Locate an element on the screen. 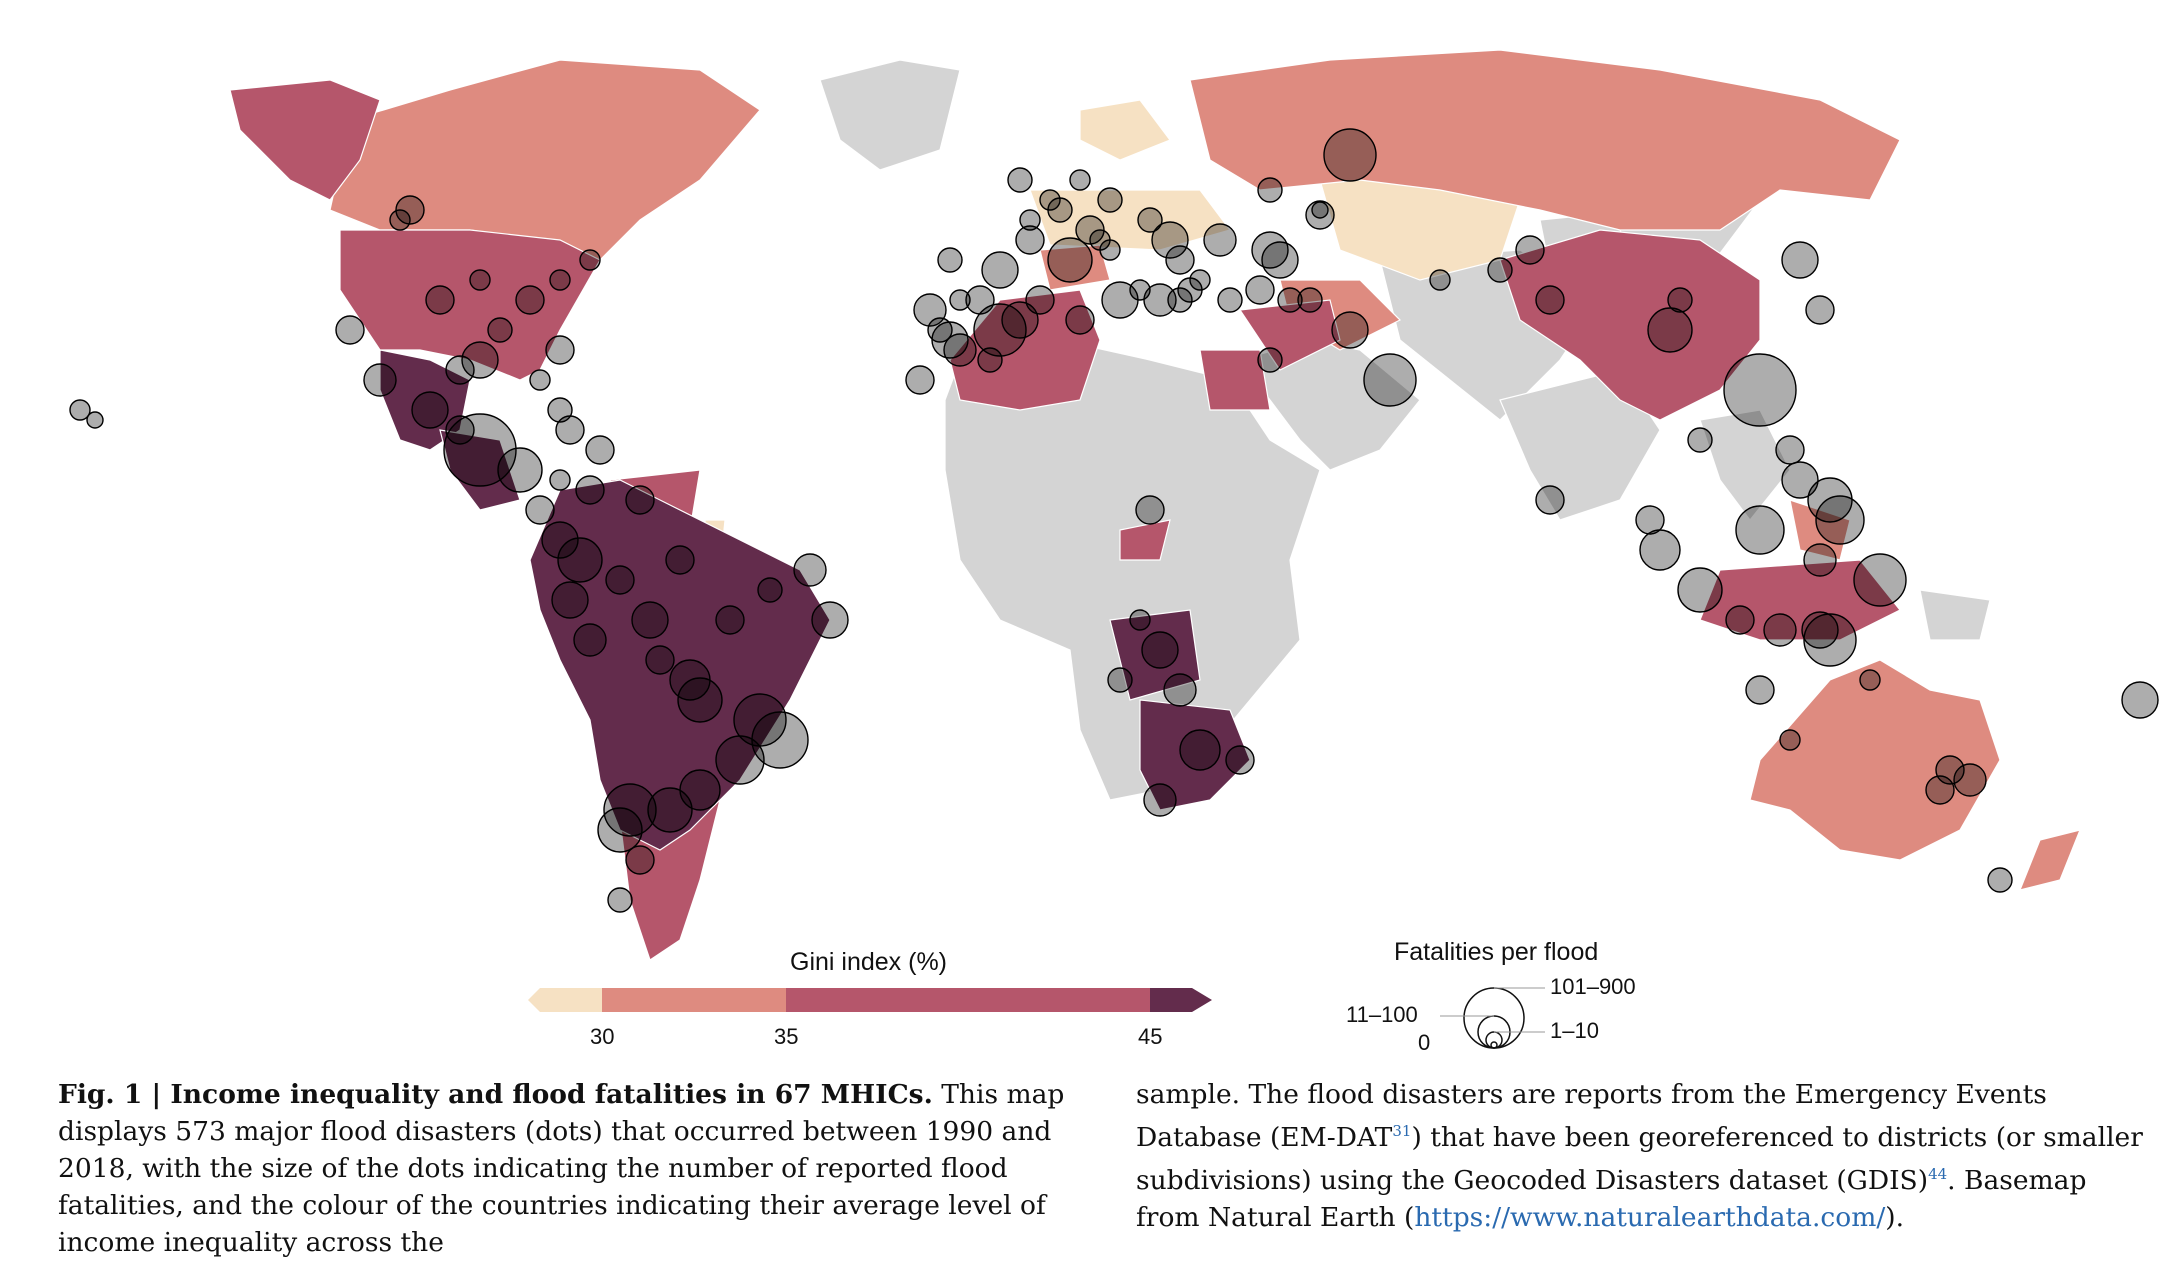 This screenshot has height=1261, width=2172. natural-earth-link: https://www.naturalearthdata.com/ is located at coordinates (1650, 1217).